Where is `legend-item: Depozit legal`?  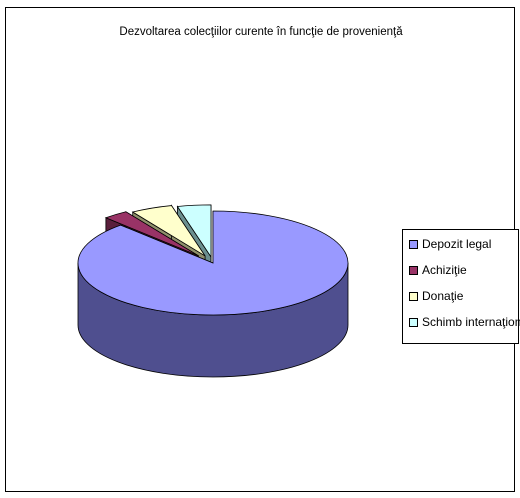 legend-item: Depozit legal is located at coordinates (450, 244).